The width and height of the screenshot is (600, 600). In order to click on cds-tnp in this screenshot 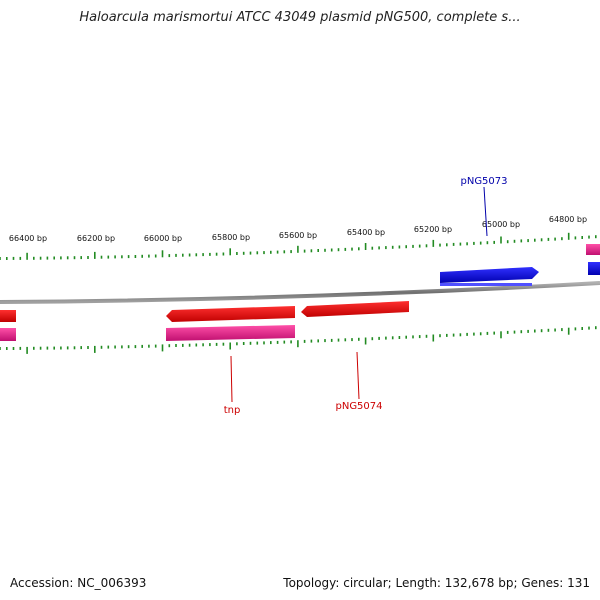, I will do `click(230, 333)`.